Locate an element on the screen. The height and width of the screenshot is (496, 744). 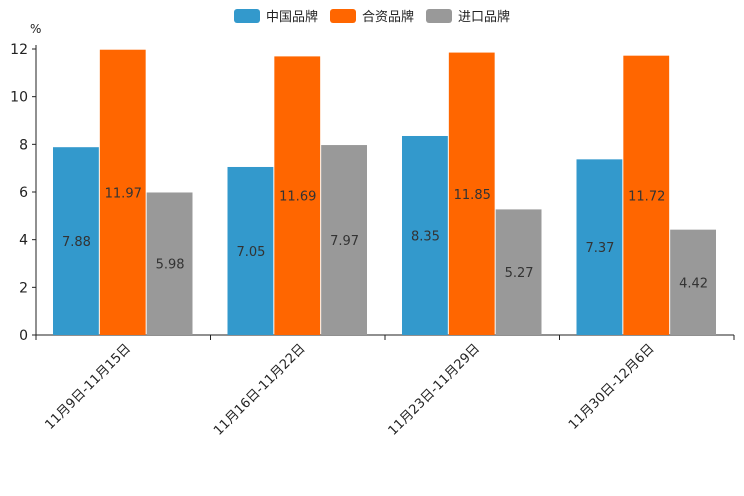
bar-进口品牌-4 is located at coordinates (693, 282).